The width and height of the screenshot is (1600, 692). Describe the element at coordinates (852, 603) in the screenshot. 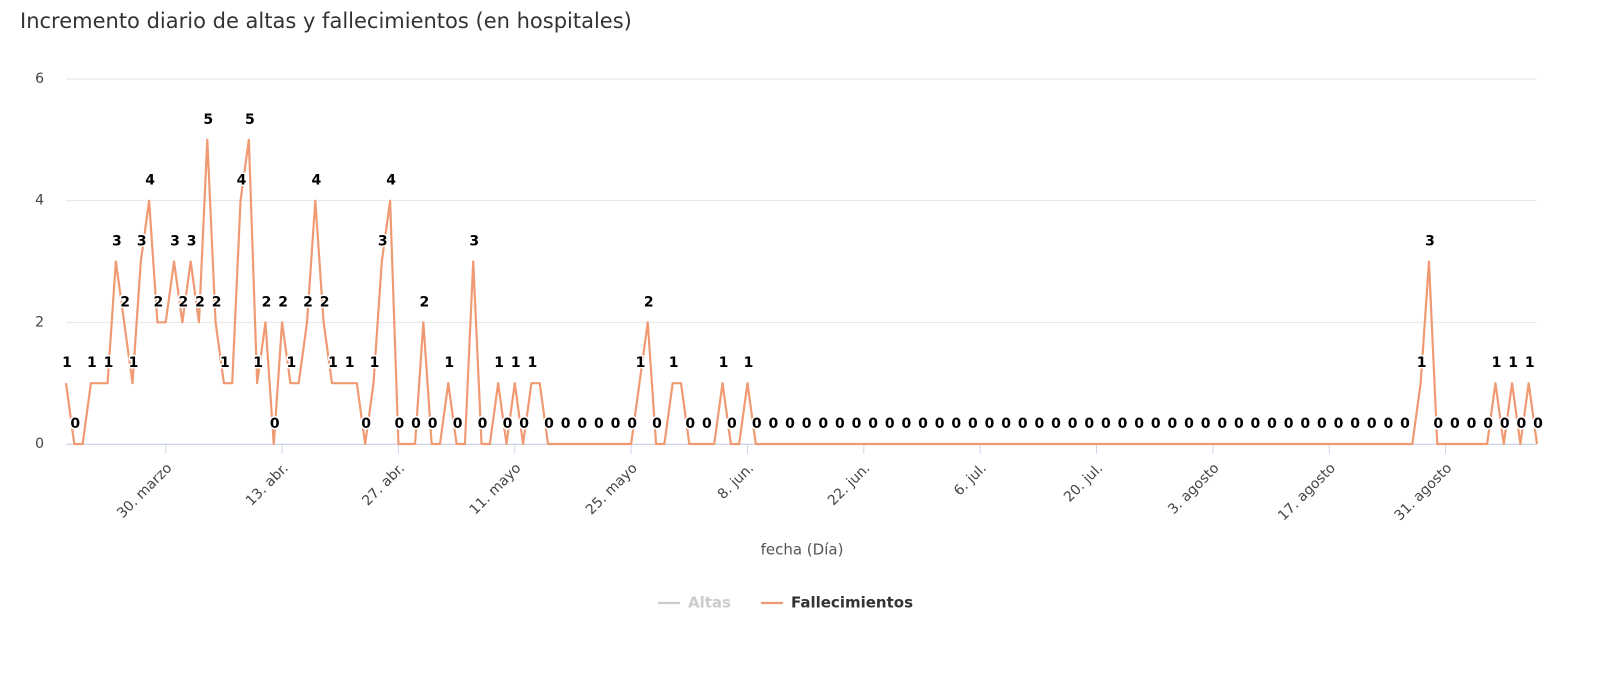

I see `legend-label: Fallecimientos` at that location.